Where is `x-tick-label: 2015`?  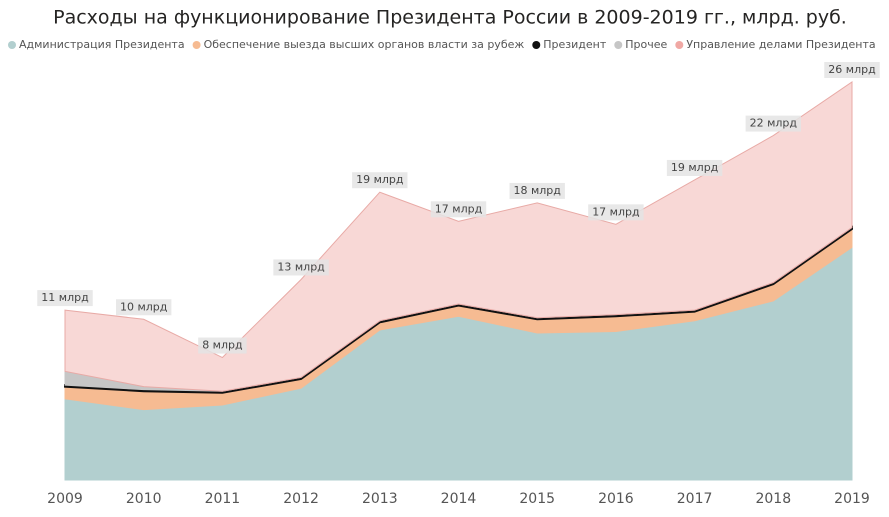
x-tick-label: 2015 is located at coordinates (537, 499).